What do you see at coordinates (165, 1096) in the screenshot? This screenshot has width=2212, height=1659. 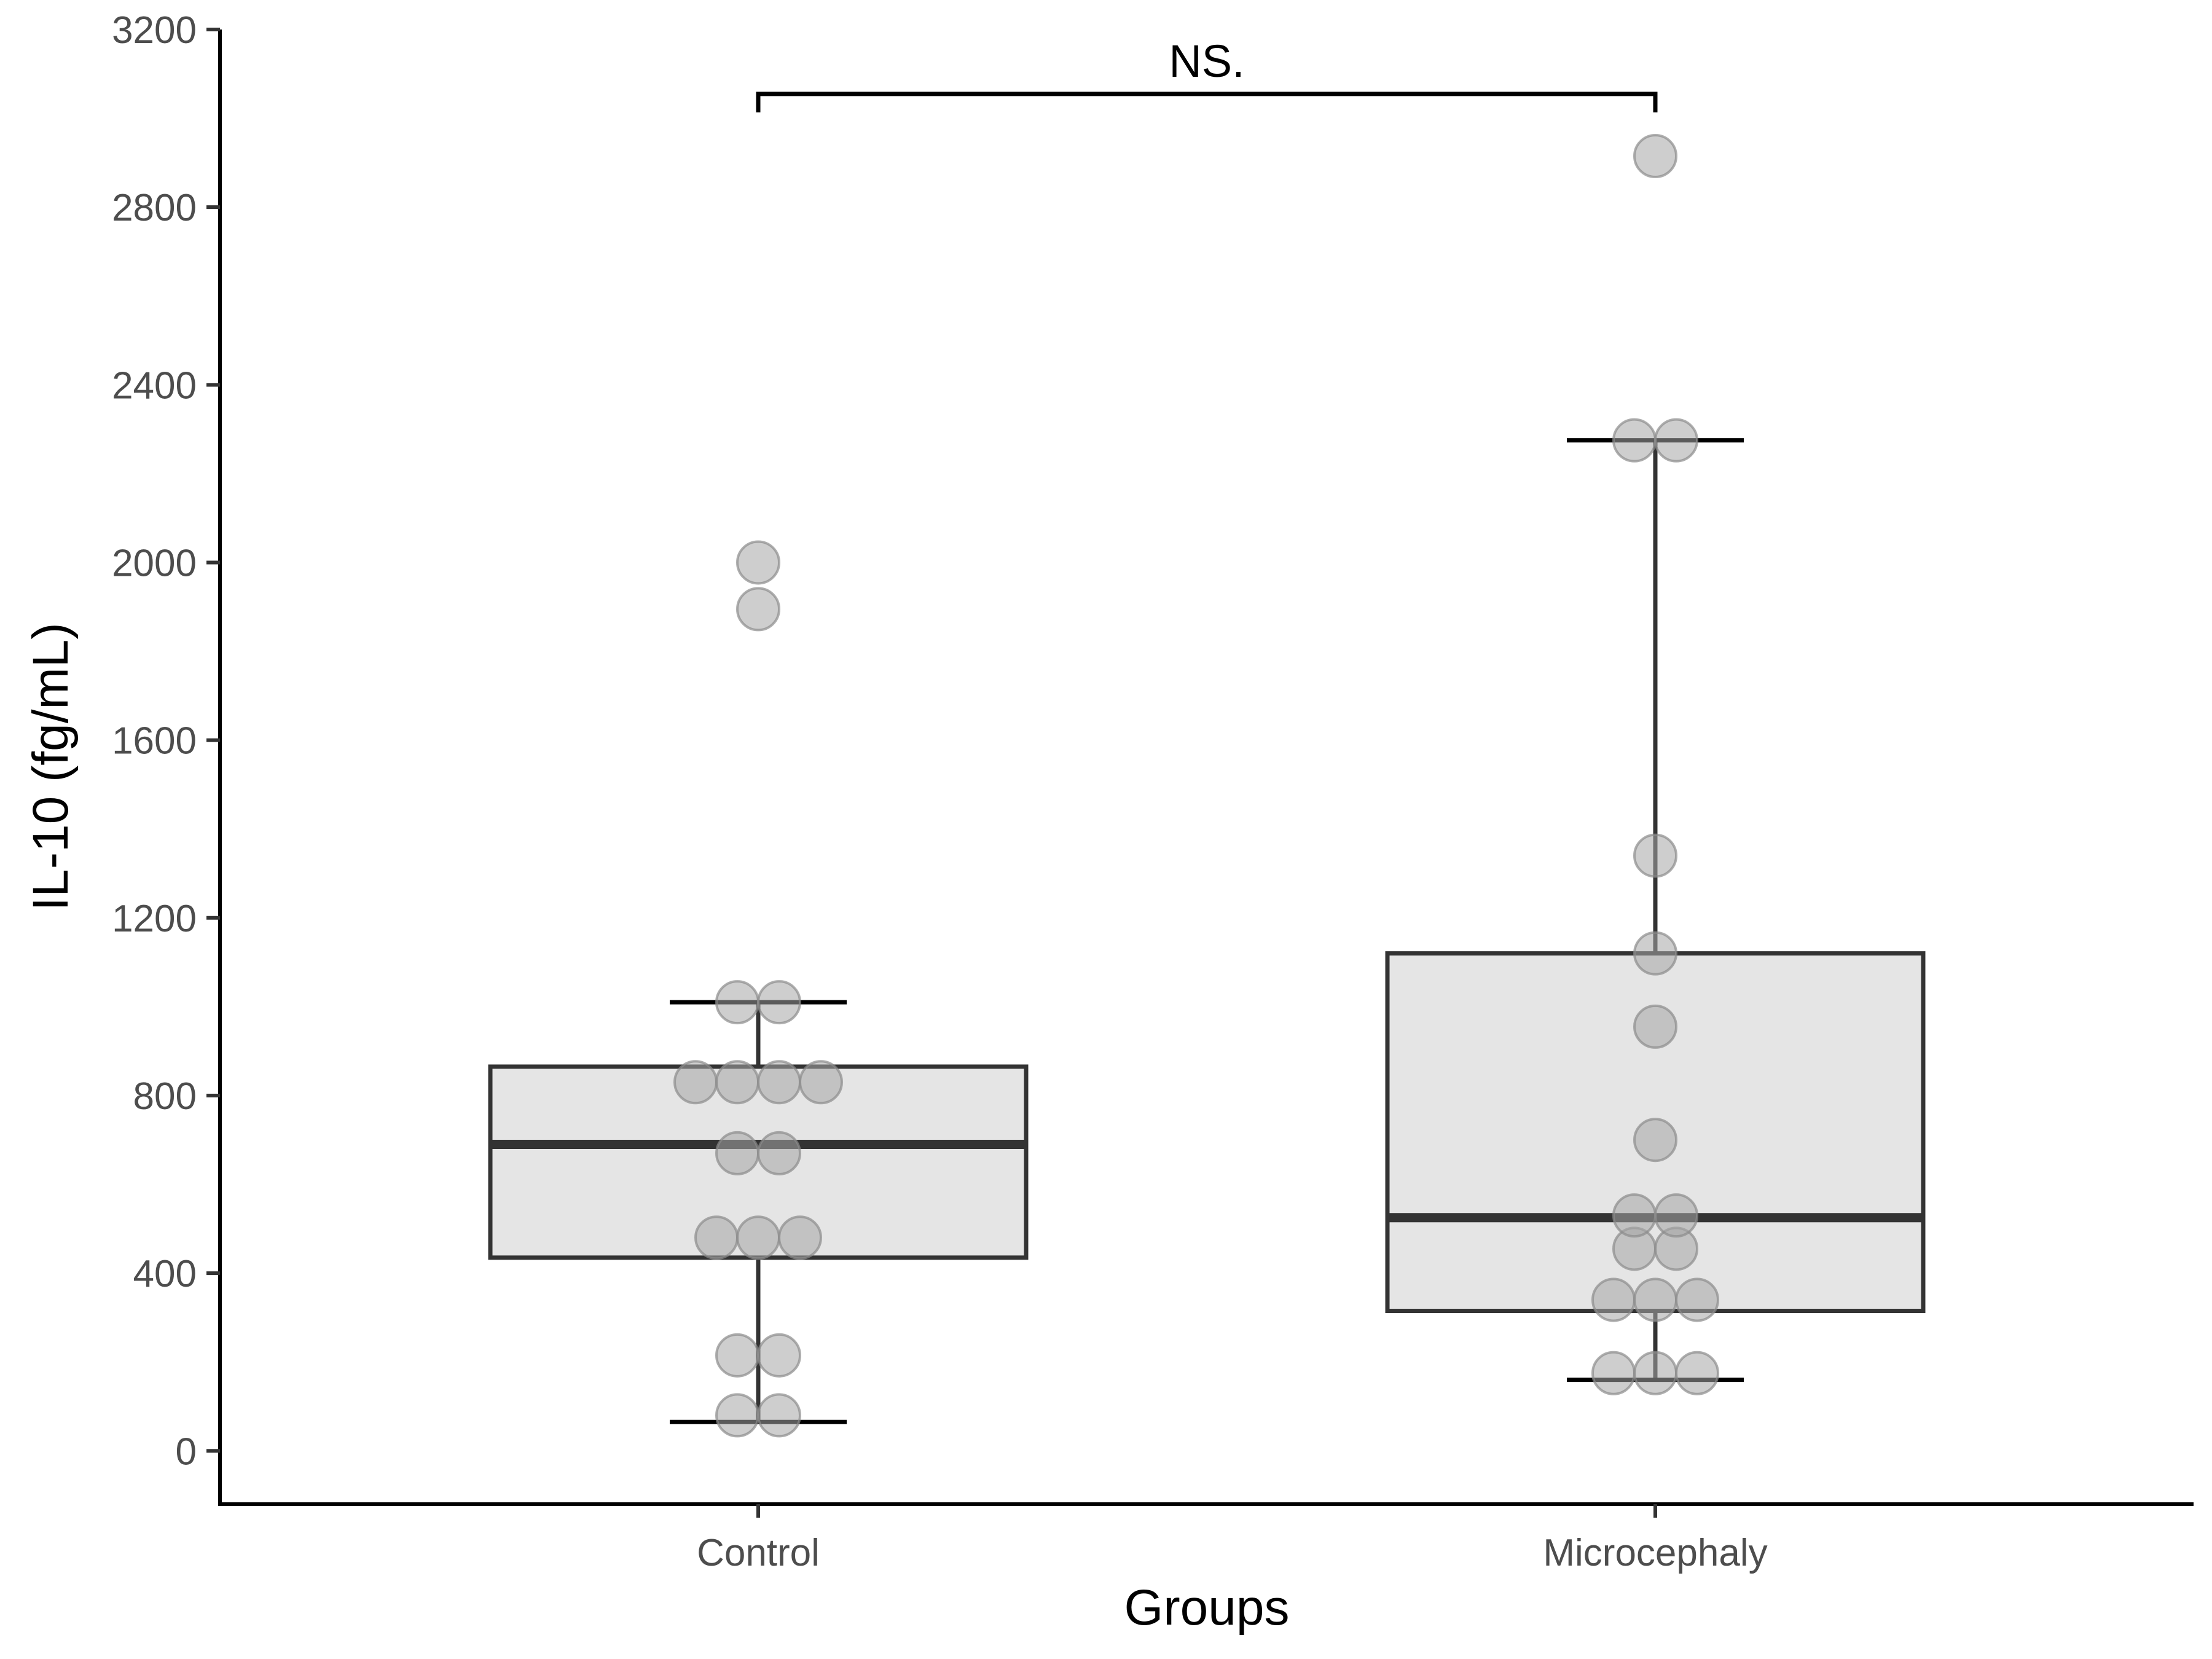 I see `y-tick-label: 800` at bounding box center [165, 1096].